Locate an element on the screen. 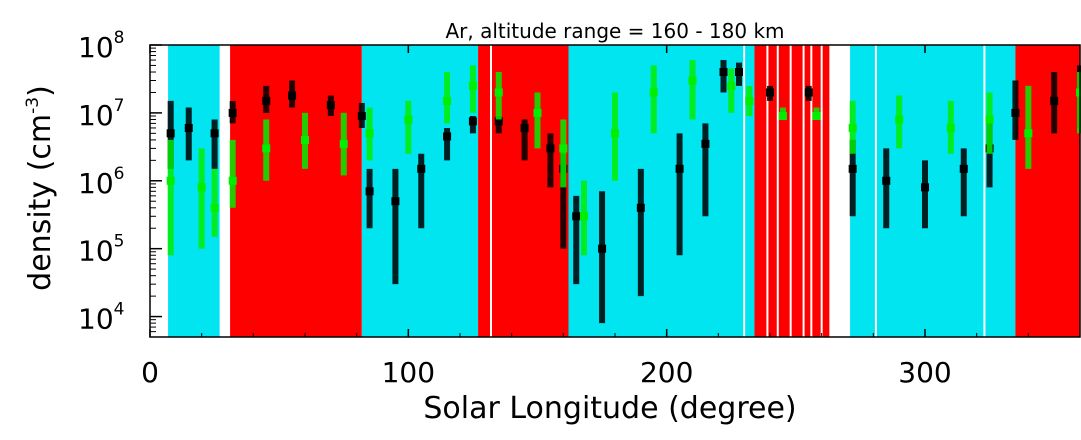  x-tick-label-2: 200 is located at coordinates (666, 372).